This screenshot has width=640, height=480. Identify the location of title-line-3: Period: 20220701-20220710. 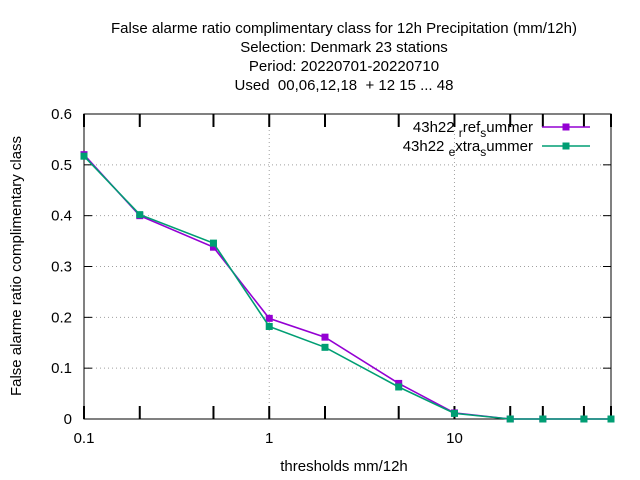
(344, 66).